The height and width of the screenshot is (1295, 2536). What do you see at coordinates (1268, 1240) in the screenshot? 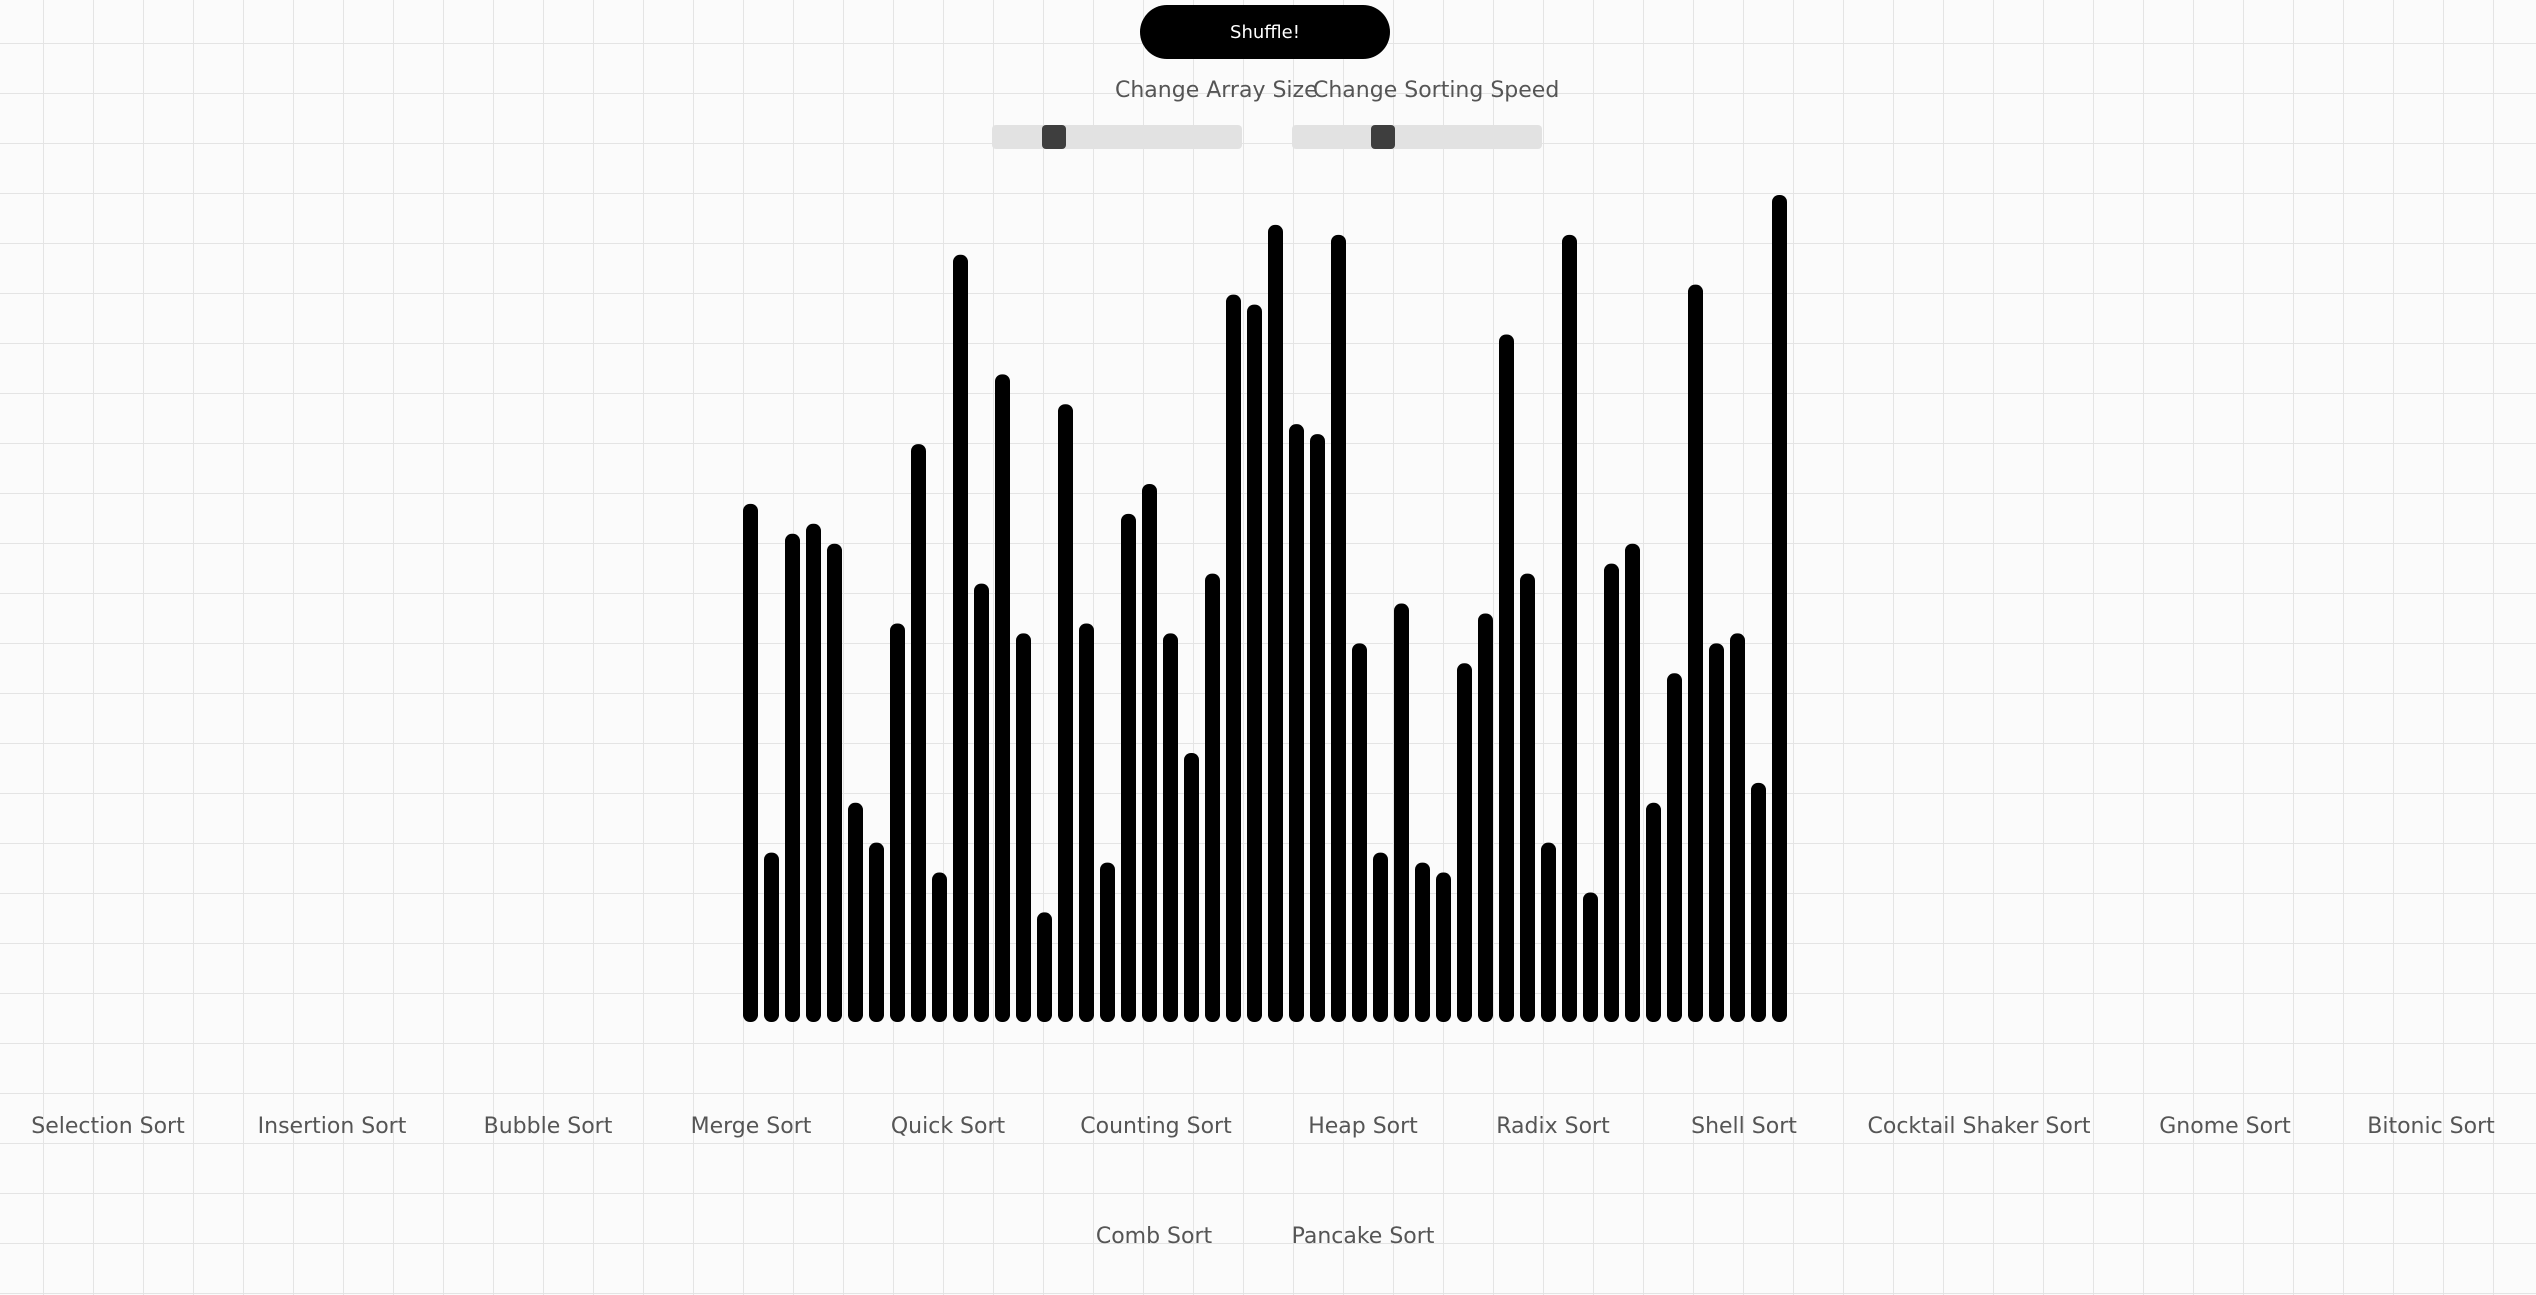
I see `algorithm-list-row-2: Comb Sort Pancake Sort` at bounding box center [1268, 1240].